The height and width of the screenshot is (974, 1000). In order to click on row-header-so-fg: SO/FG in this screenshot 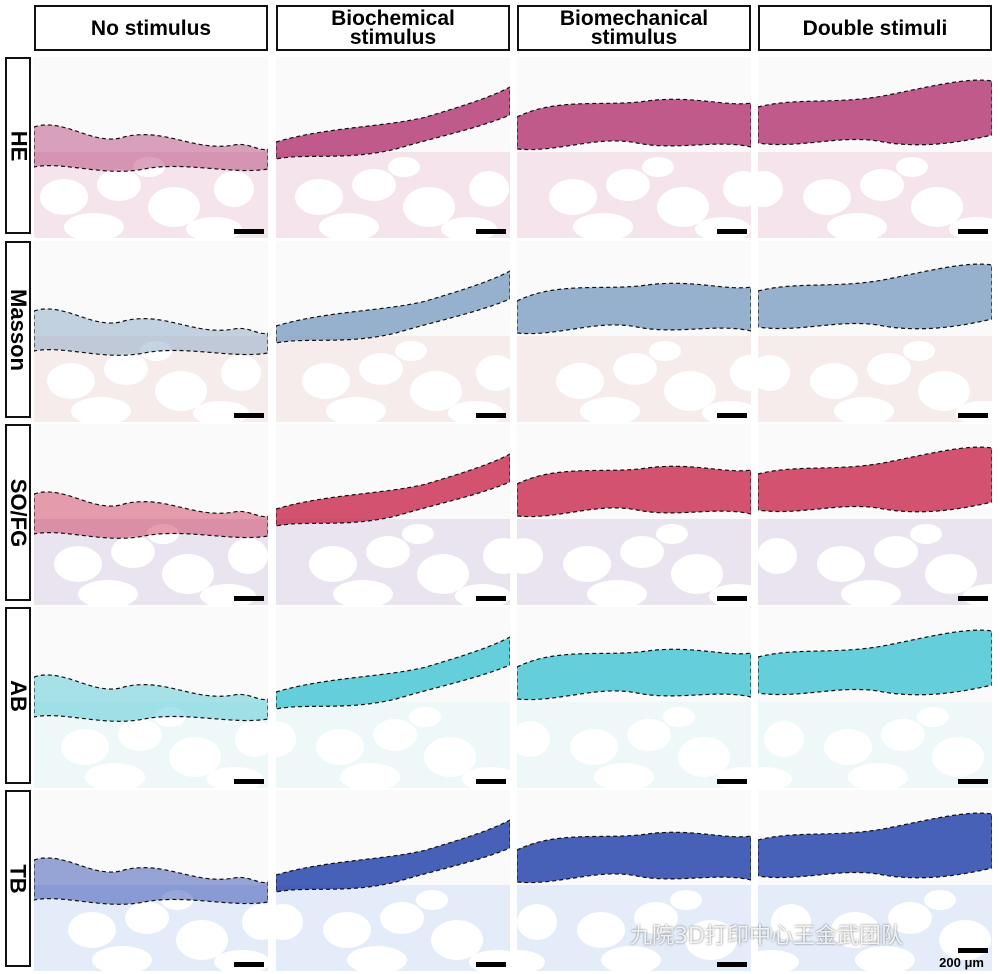, I will do `click(18, 512)`.